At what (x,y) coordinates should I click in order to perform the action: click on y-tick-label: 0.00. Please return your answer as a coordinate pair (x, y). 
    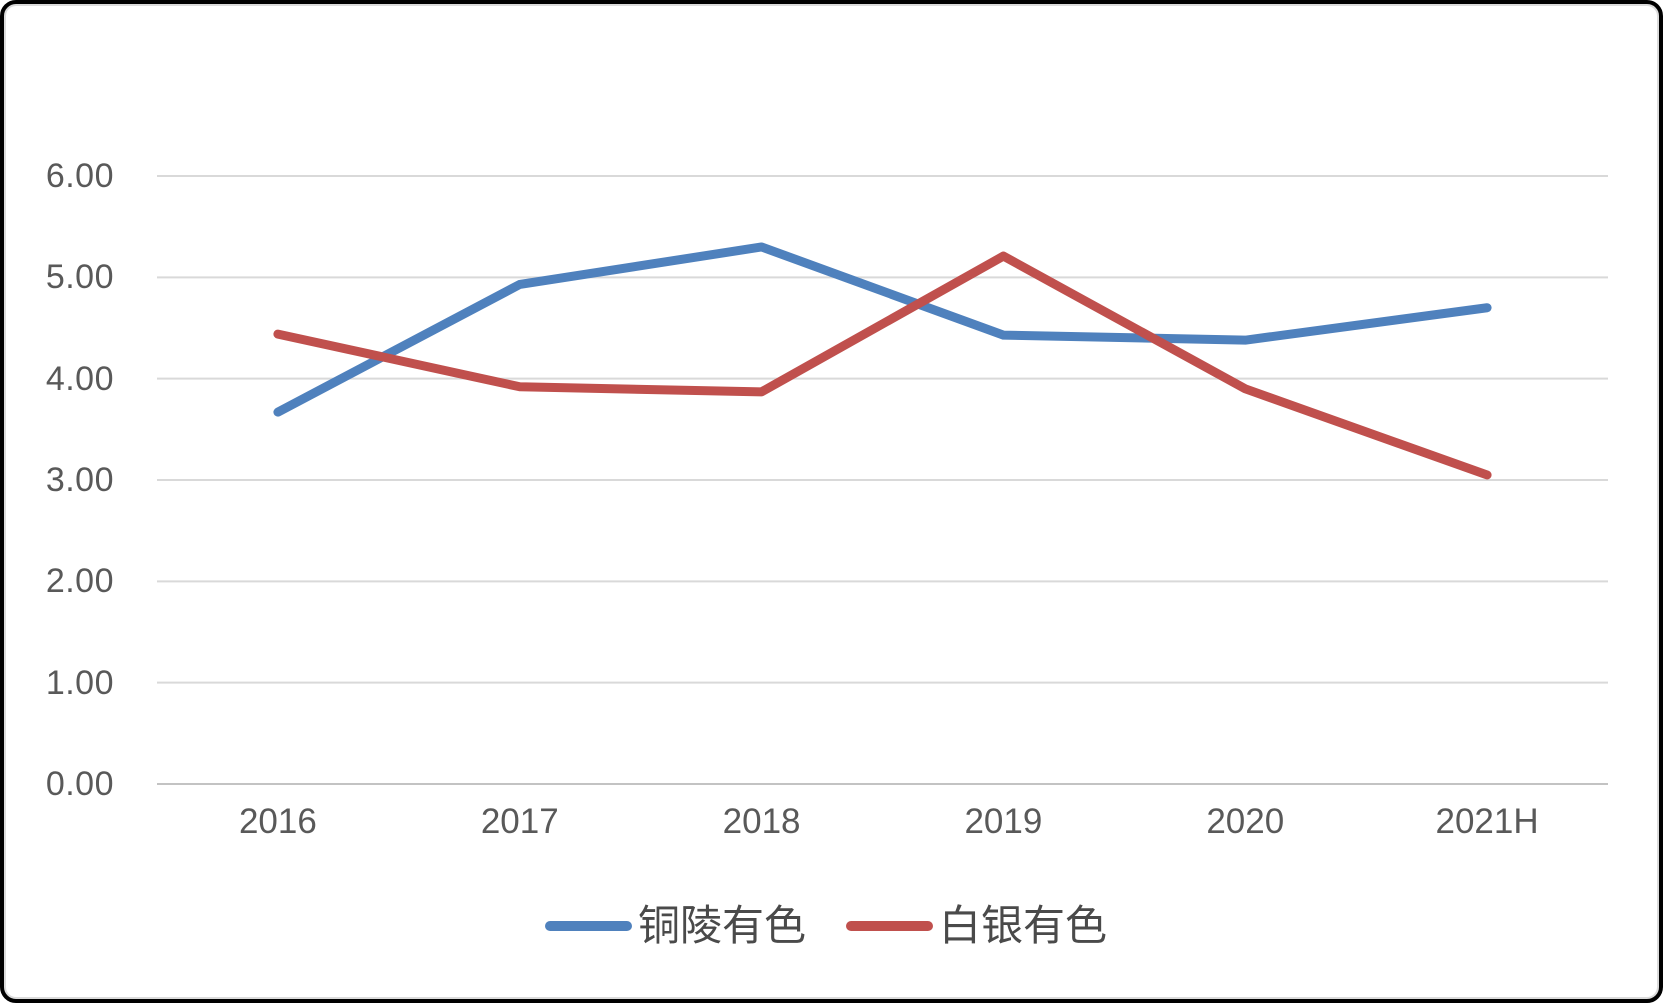
    Looking at the image, I should click on (79, 784).